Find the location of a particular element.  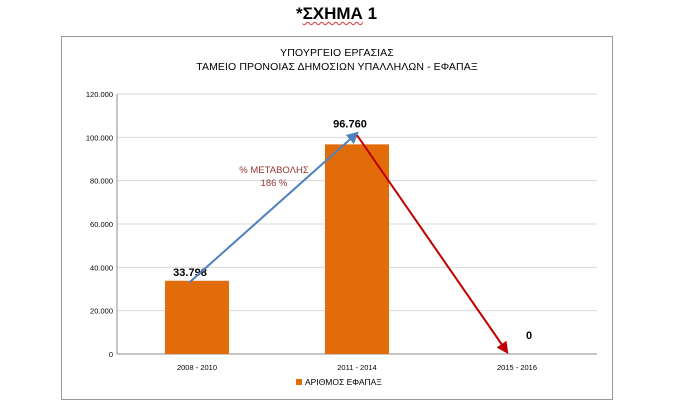

rise-arrow is located at coordinates (273, 207).